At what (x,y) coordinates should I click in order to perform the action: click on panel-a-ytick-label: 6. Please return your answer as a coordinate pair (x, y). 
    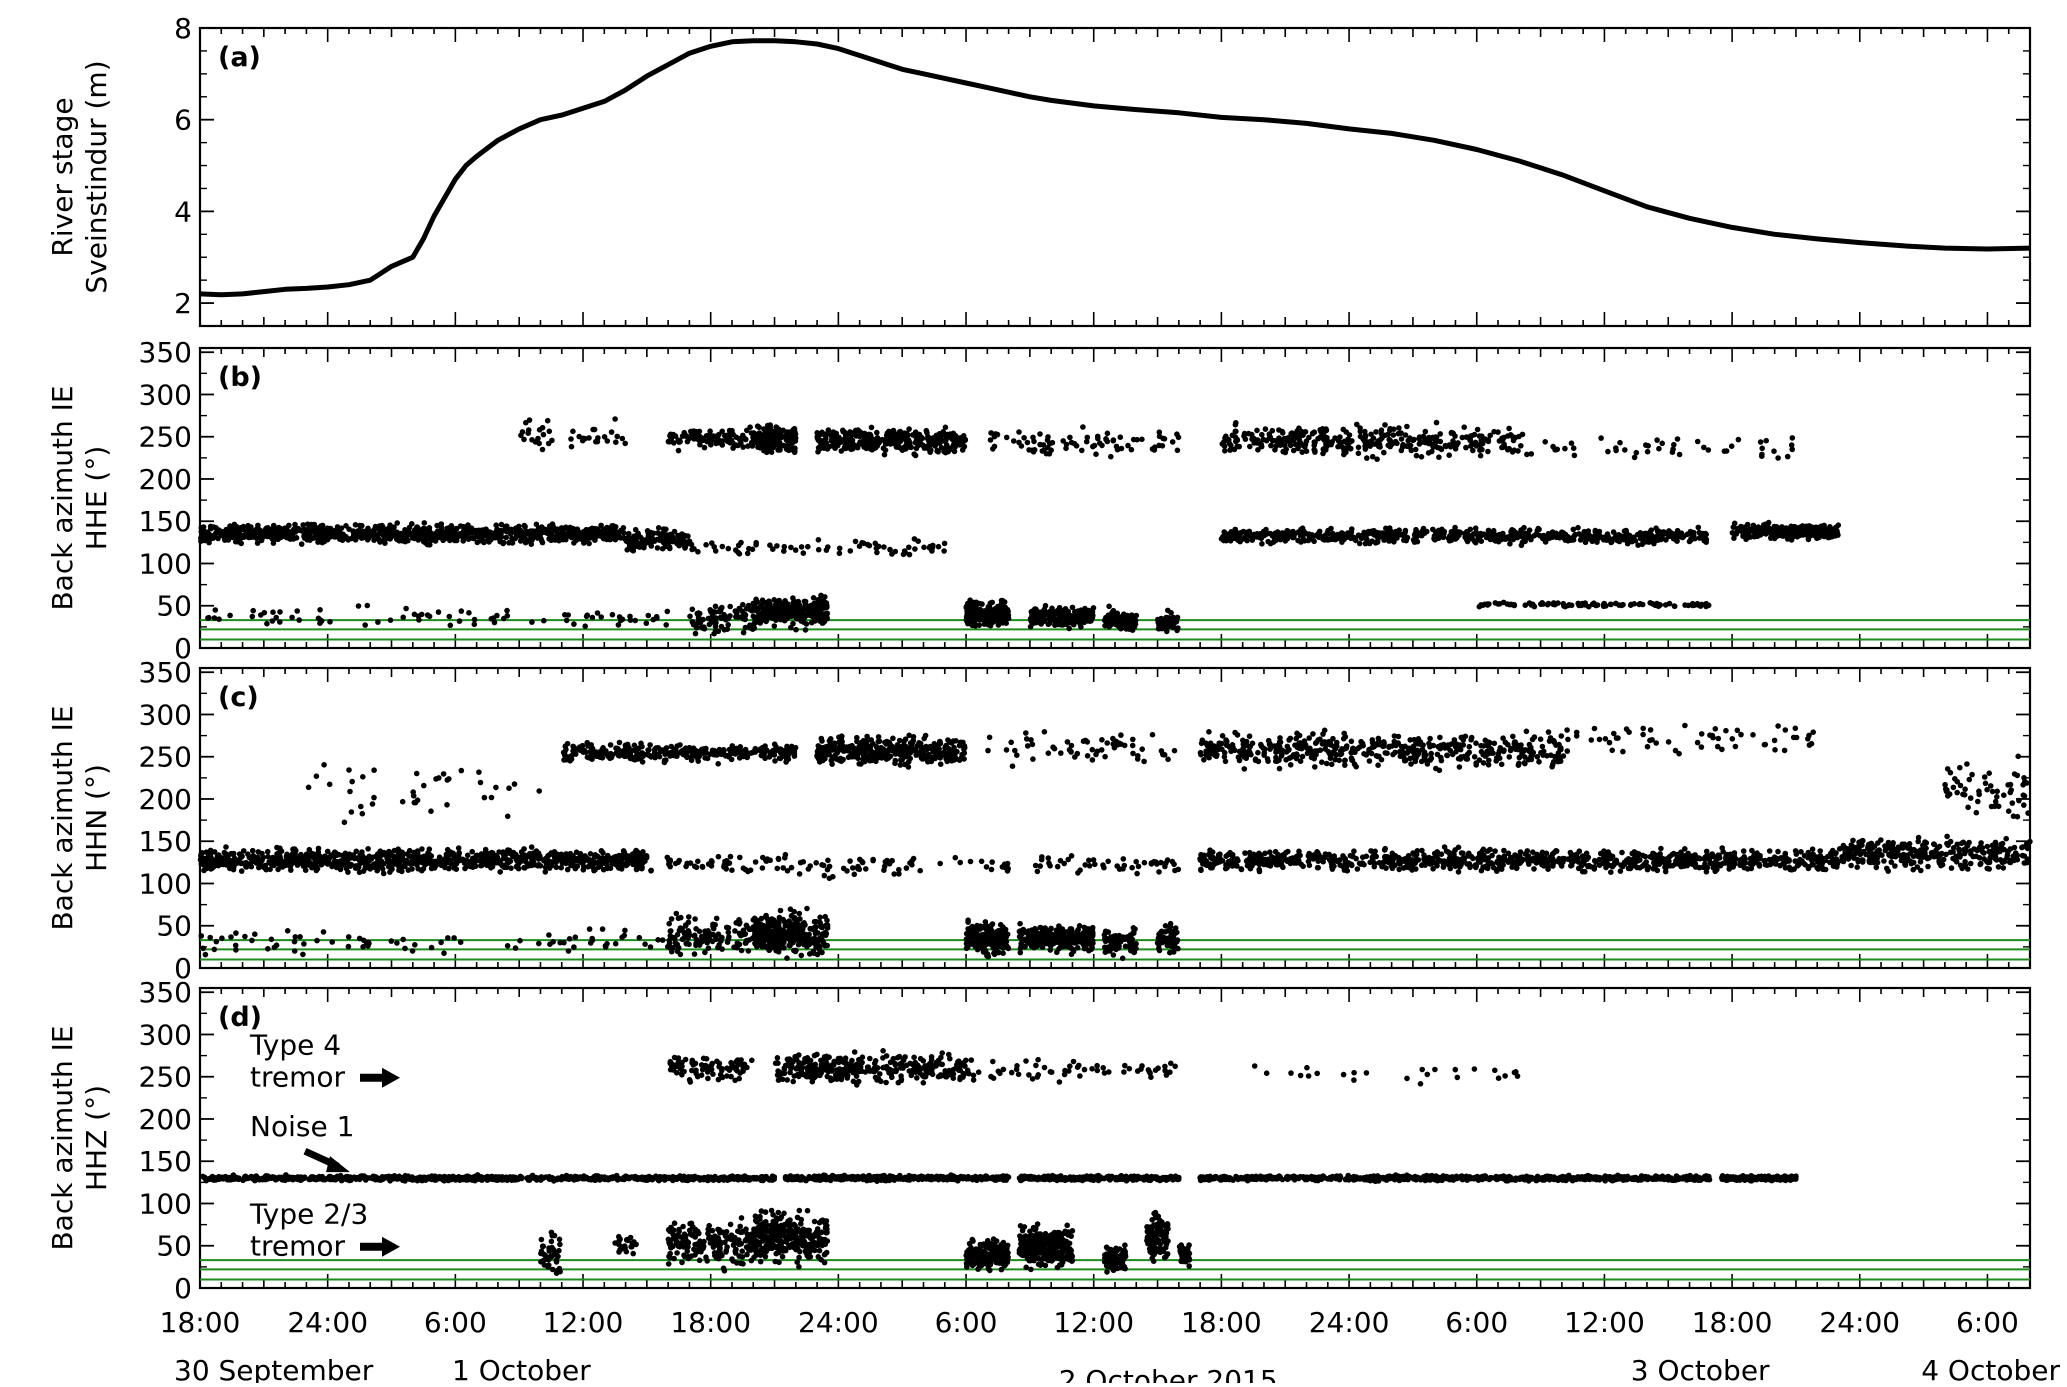
    Looking at the image, I should click on (183, 120).